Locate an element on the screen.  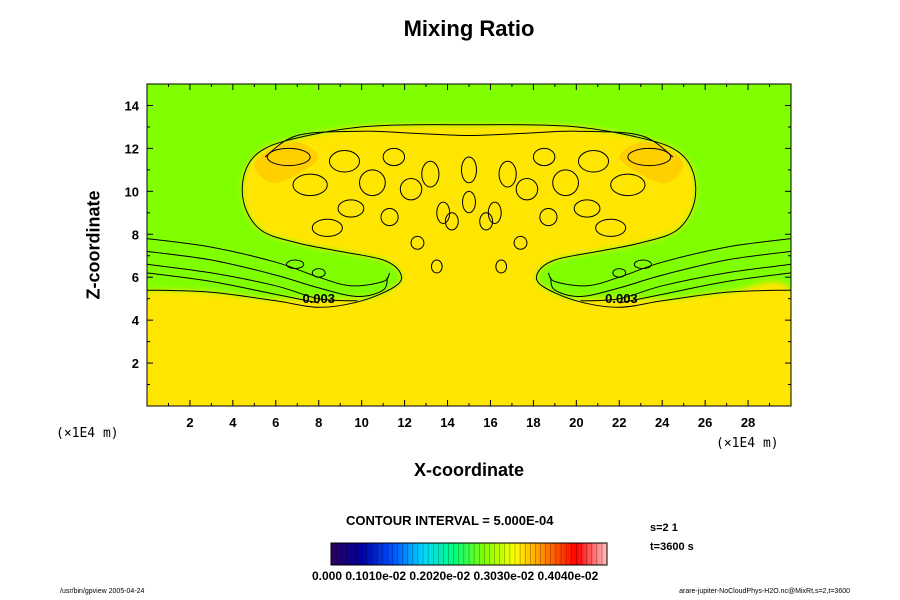
x-tick-label-20: 20 is located at coordinates (576, 422).